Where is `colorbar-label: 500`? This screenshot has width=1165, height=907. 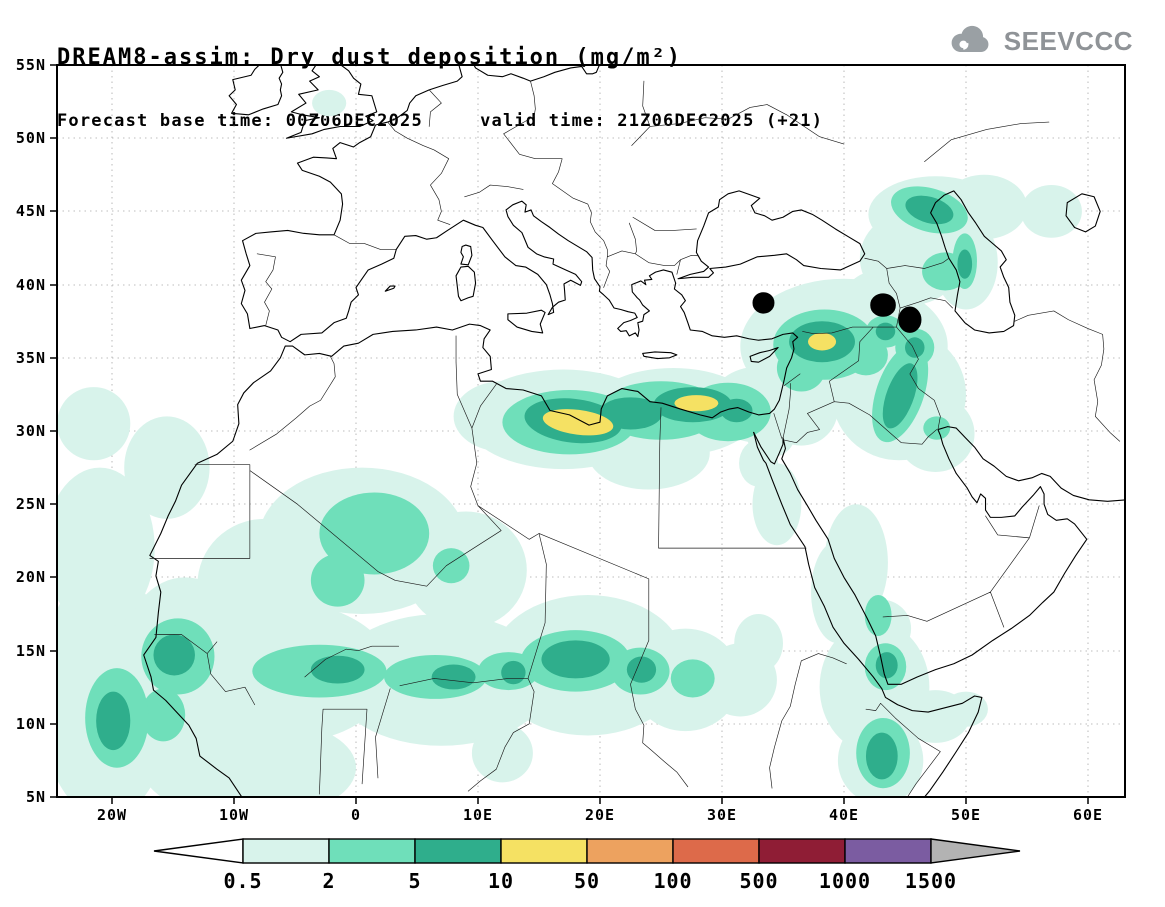 colorbar-label: 500 is located at coordinates (758, 881).